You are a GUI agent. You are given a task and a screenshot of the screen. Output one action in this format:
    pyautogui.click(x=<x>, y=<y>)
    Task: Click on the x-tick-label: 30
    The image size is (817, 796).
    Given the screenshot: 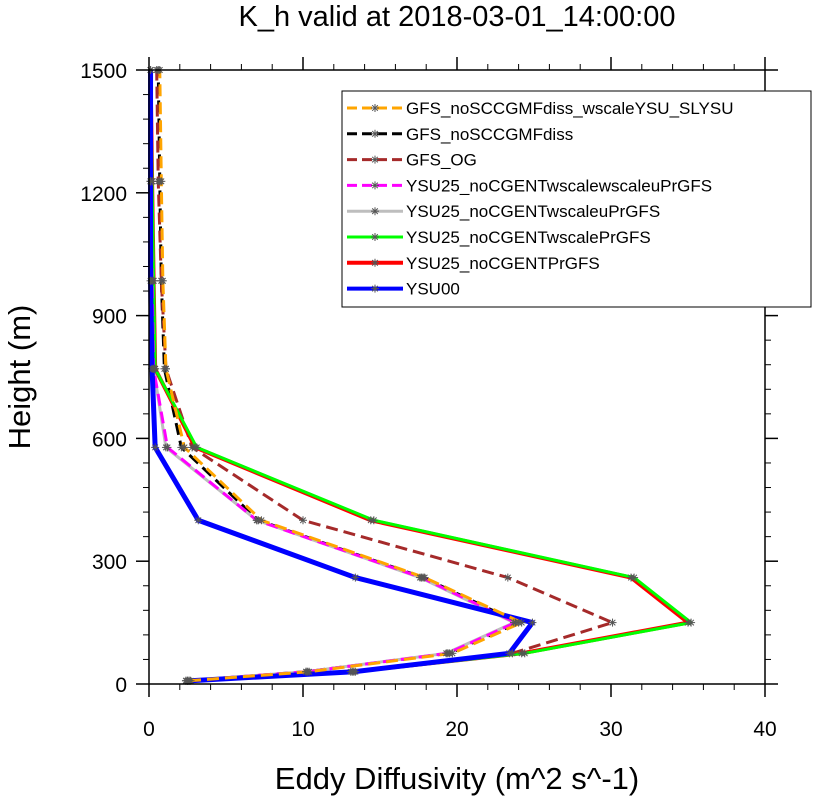 What is the action you would take?
    pyautogui.click(x=610, y=729)
    